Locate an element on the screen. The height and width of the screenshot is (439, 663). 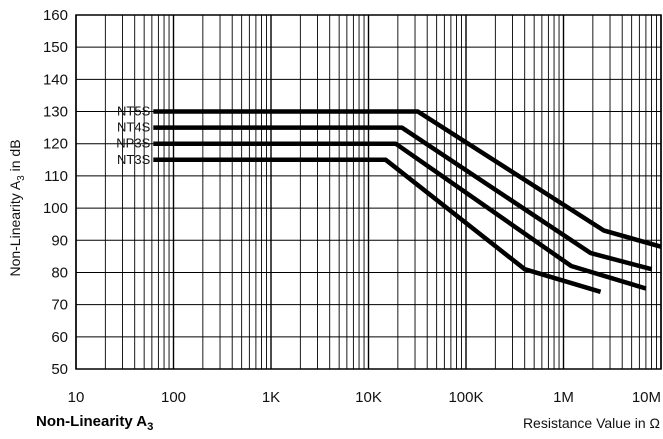
series-label-nt3s: NT3S is located at coordinates (134, 159).